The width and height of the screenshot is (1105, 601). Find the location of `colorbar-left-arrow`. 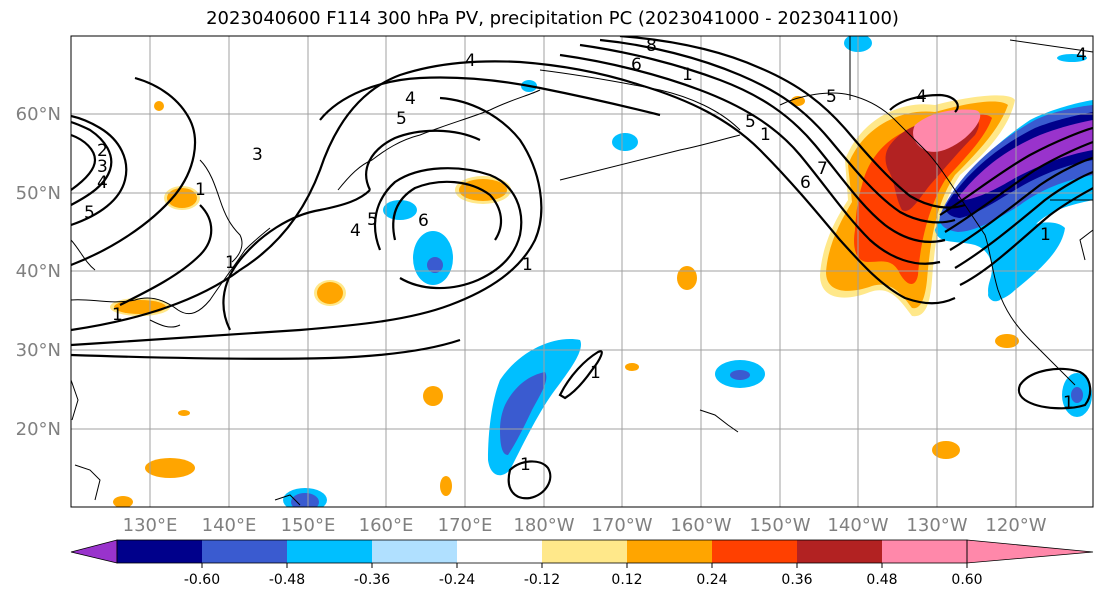

colorbar-left-arrow is located at coordinates (94, 551).